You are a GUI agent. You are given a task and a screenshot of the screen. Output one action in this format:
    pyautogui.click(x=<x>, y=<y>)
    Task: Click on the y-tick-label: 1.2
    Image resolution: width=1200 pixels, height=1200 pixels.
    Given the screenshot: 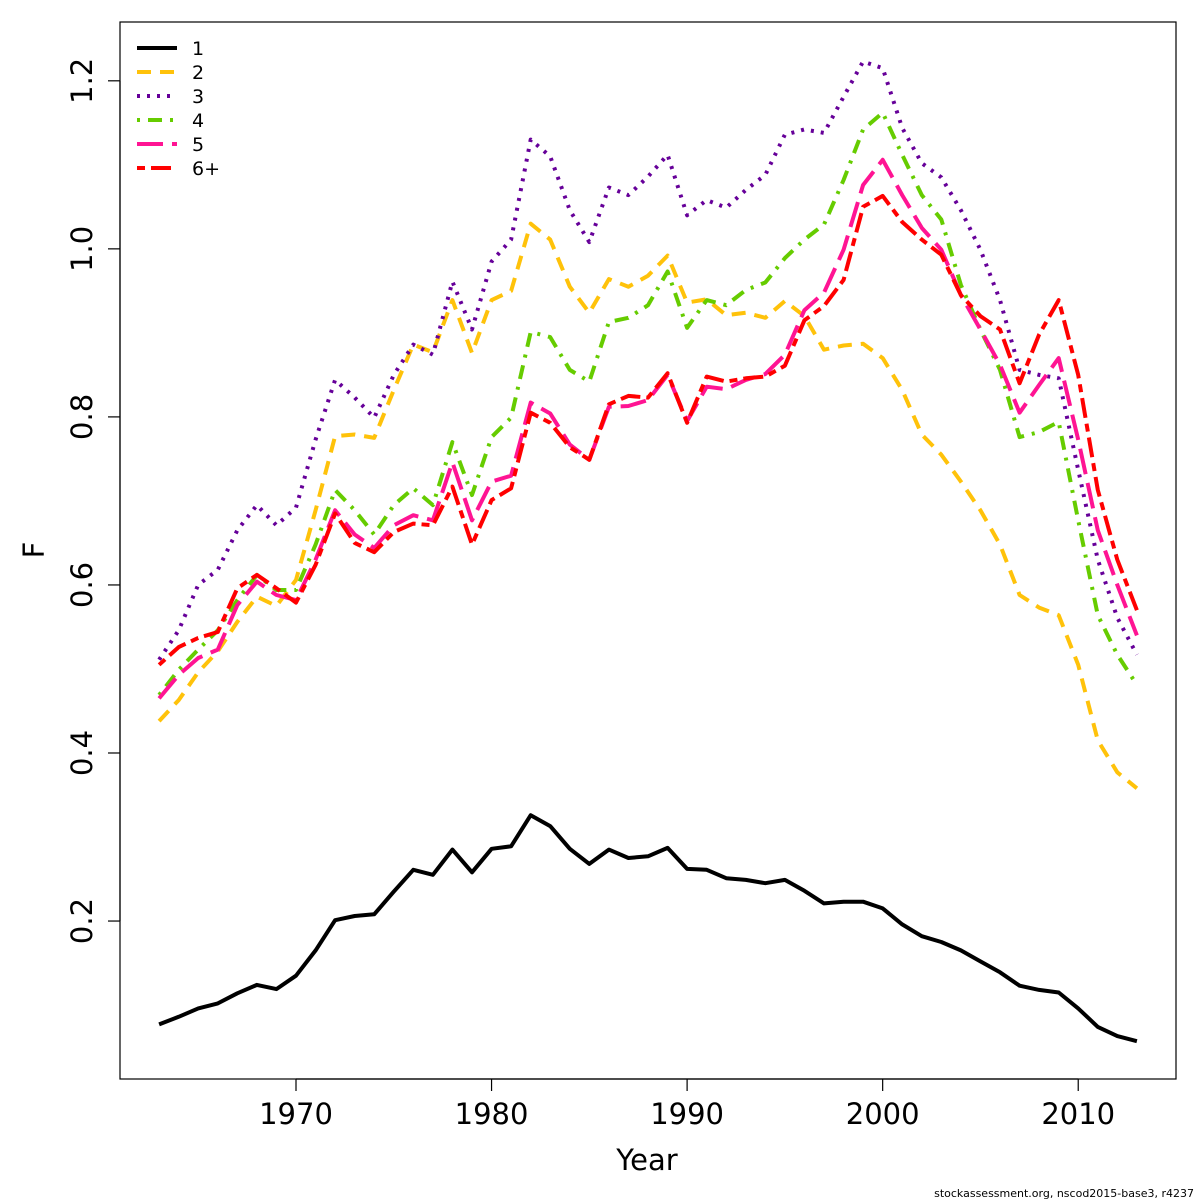 What is the action you would take?
    pyautogui.click(x=82, y=81)
    